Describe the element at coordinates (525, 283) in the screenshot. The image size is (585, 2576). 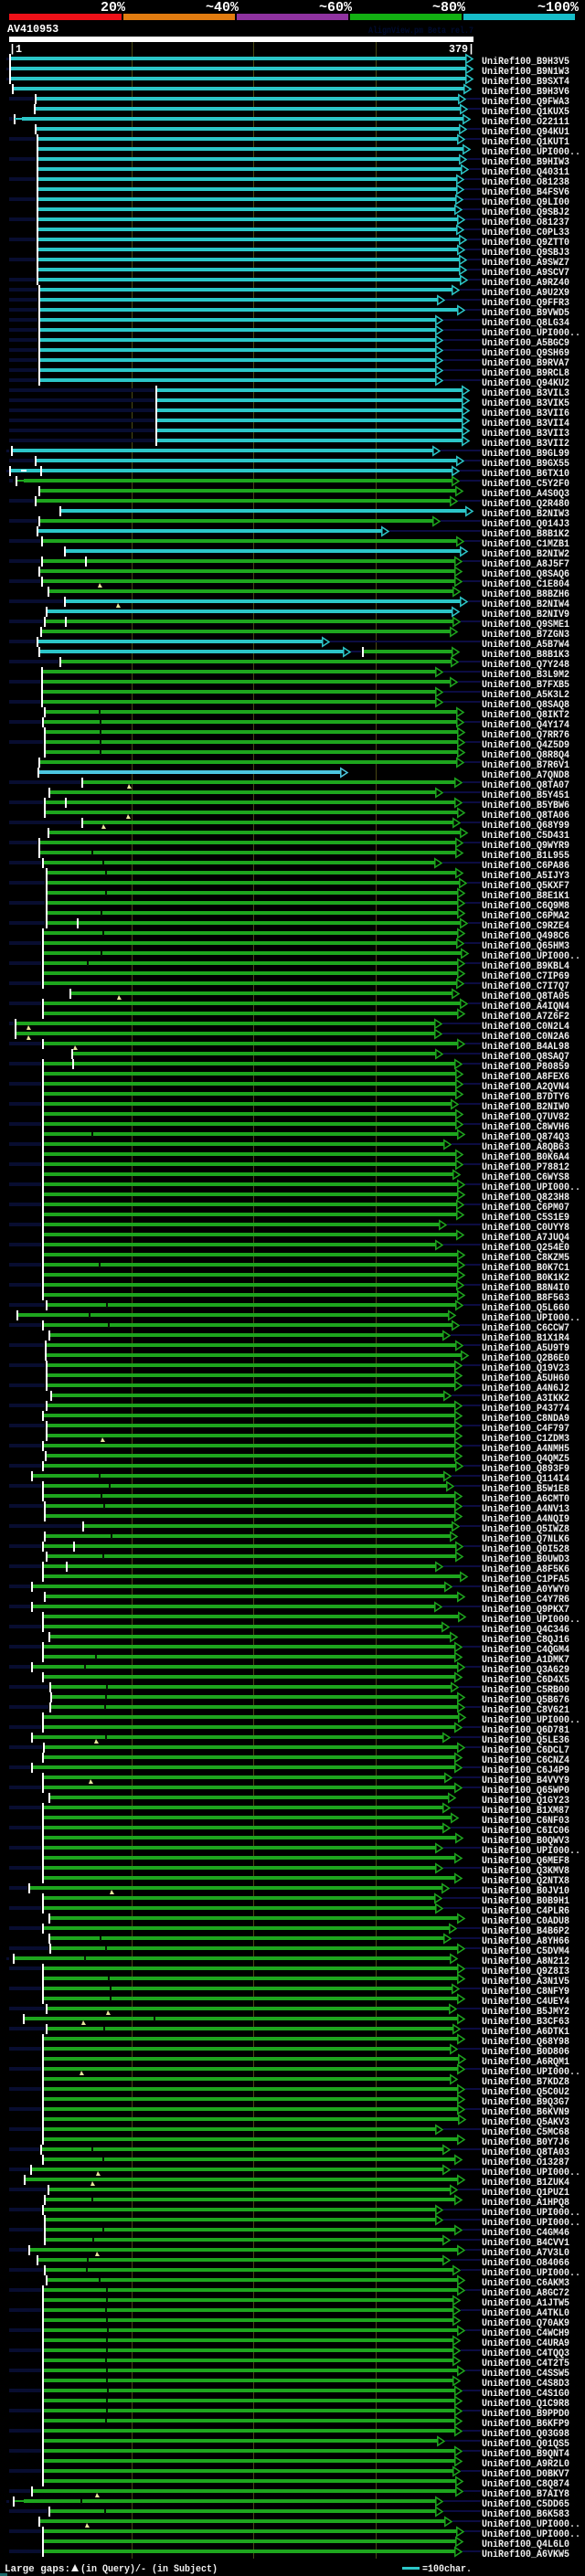
I see `svg-text: UniRef100_A9RZ40` at that location.